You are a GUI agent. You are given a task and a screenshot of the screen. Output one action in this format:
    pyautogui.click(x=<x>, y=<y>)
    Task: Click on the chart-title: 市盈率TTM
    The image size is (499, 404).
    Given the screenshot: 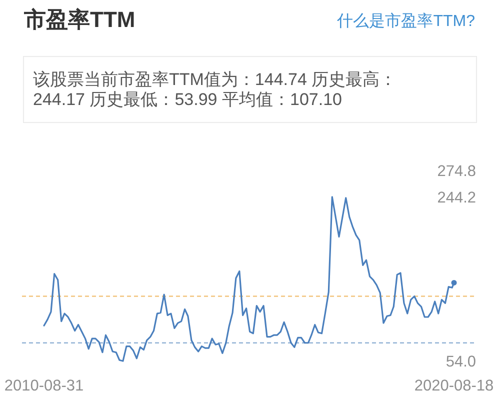 What is the action you would take?
    pyautogui.click(x=79, y=19)
    